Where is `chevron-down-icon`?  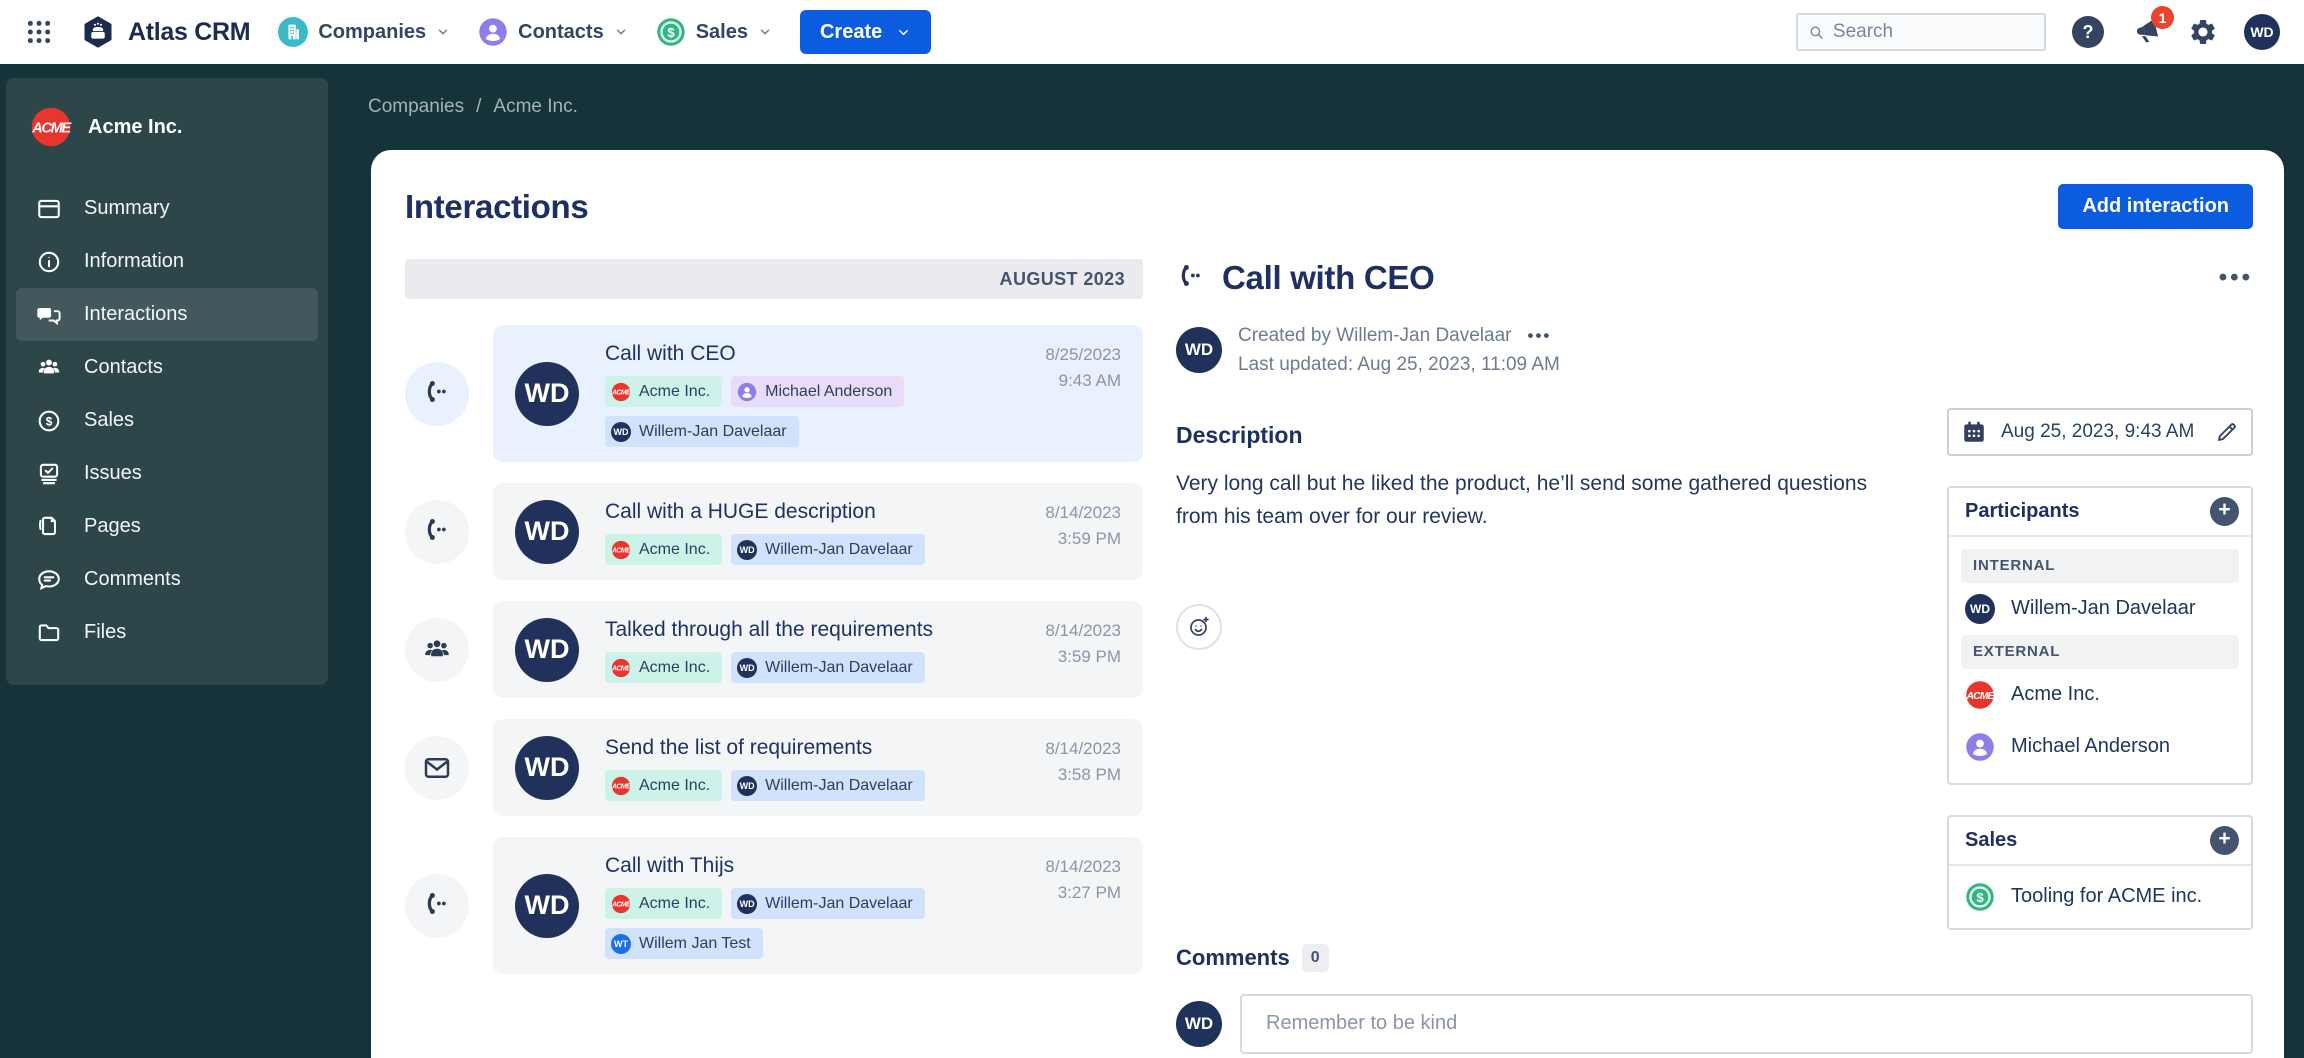 chevron-down-icon is located at coordinates (620, 32).